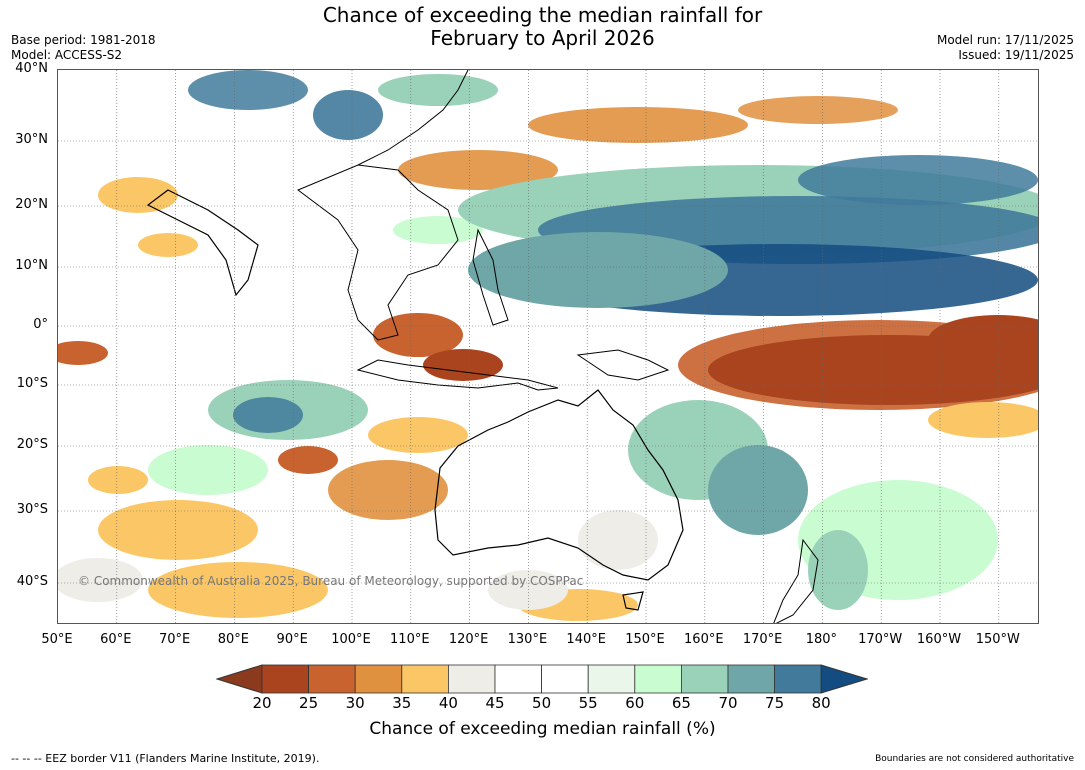  I want to click on longitude-label: 130°E, so click(527, 639).